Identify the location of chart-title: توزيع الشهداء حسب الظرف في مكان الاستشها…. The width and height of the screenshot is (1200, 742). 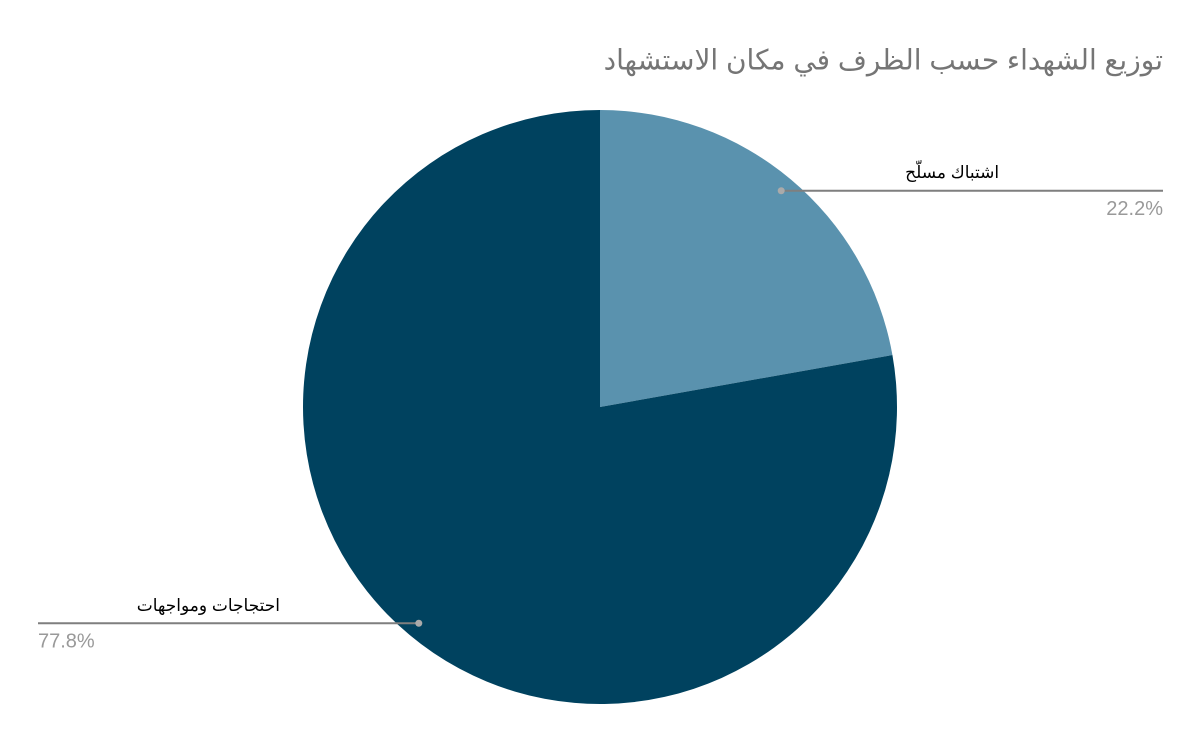
(883, 60).